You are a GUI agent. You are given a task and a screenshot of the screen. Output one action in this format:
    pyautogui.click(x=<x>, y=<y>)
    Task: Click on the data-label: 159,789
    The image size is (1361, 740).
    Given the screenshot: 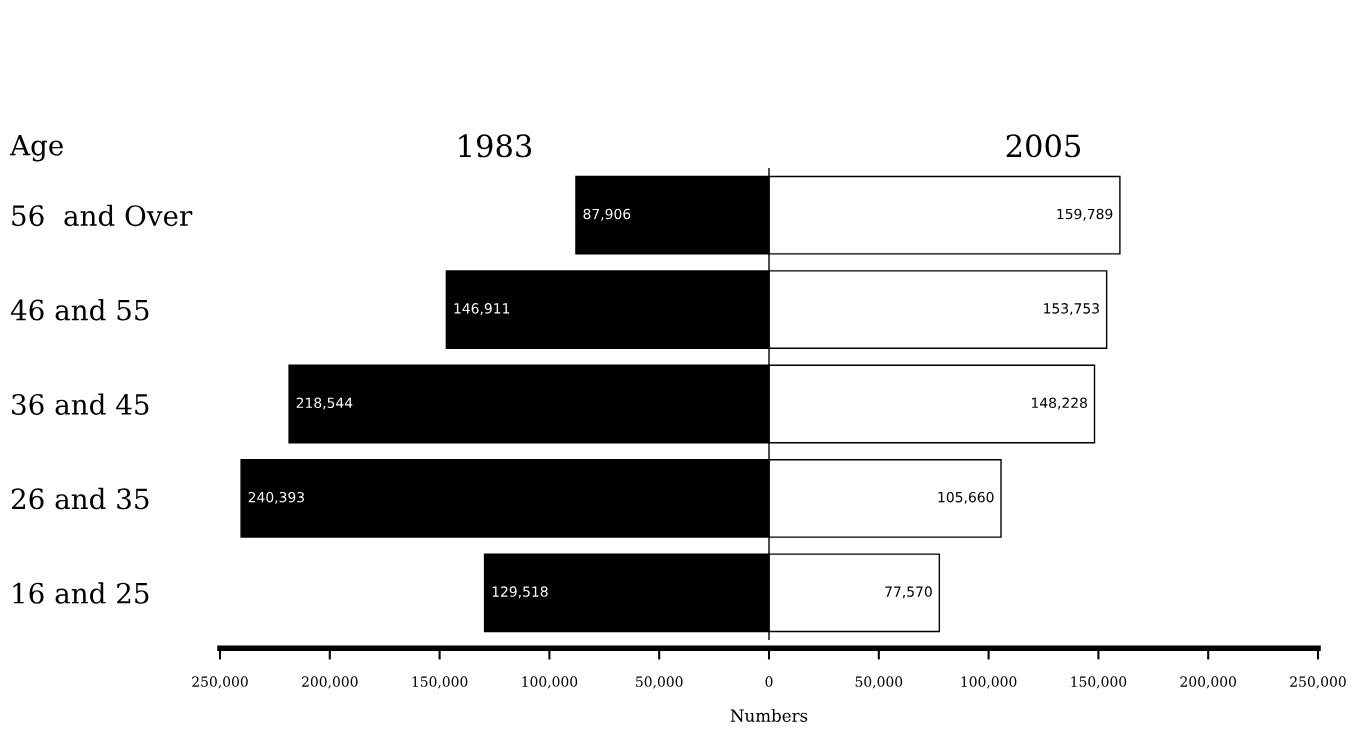 What is the action you would take?
    pyautogui.click(x=1085, y=214)
    